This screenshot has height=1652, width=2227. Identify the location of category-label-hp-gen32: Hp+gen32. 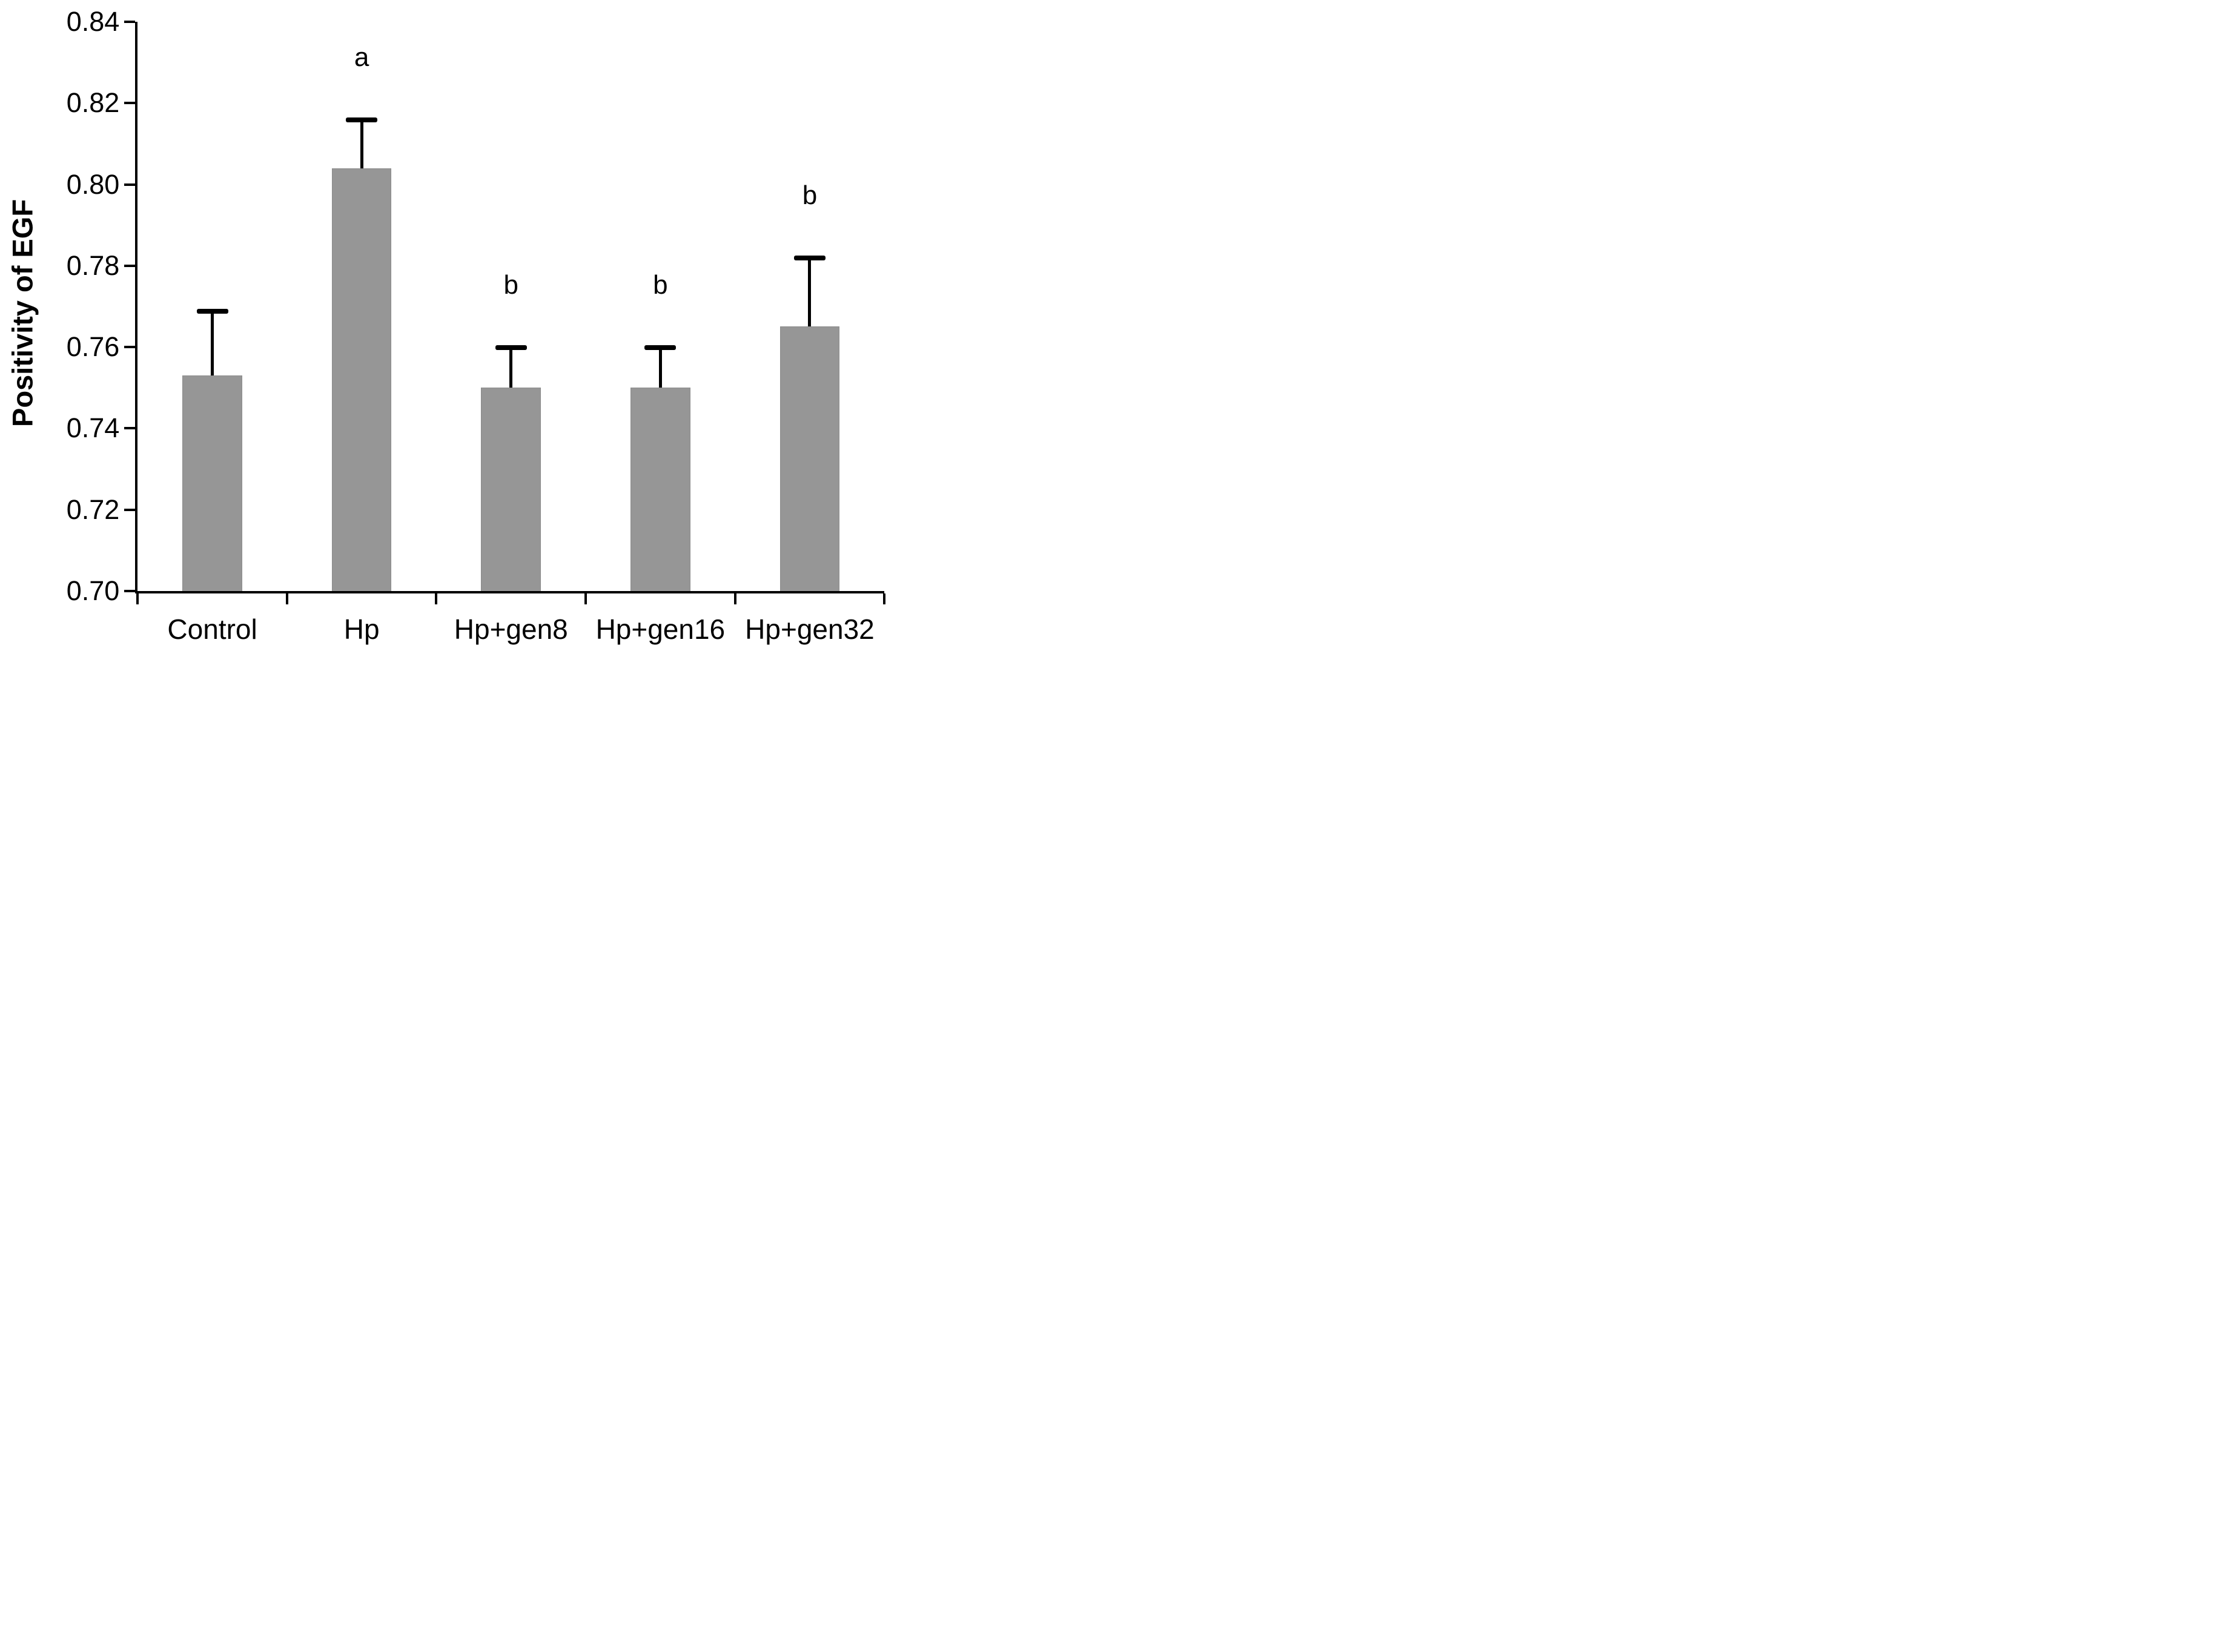
(810, 629).